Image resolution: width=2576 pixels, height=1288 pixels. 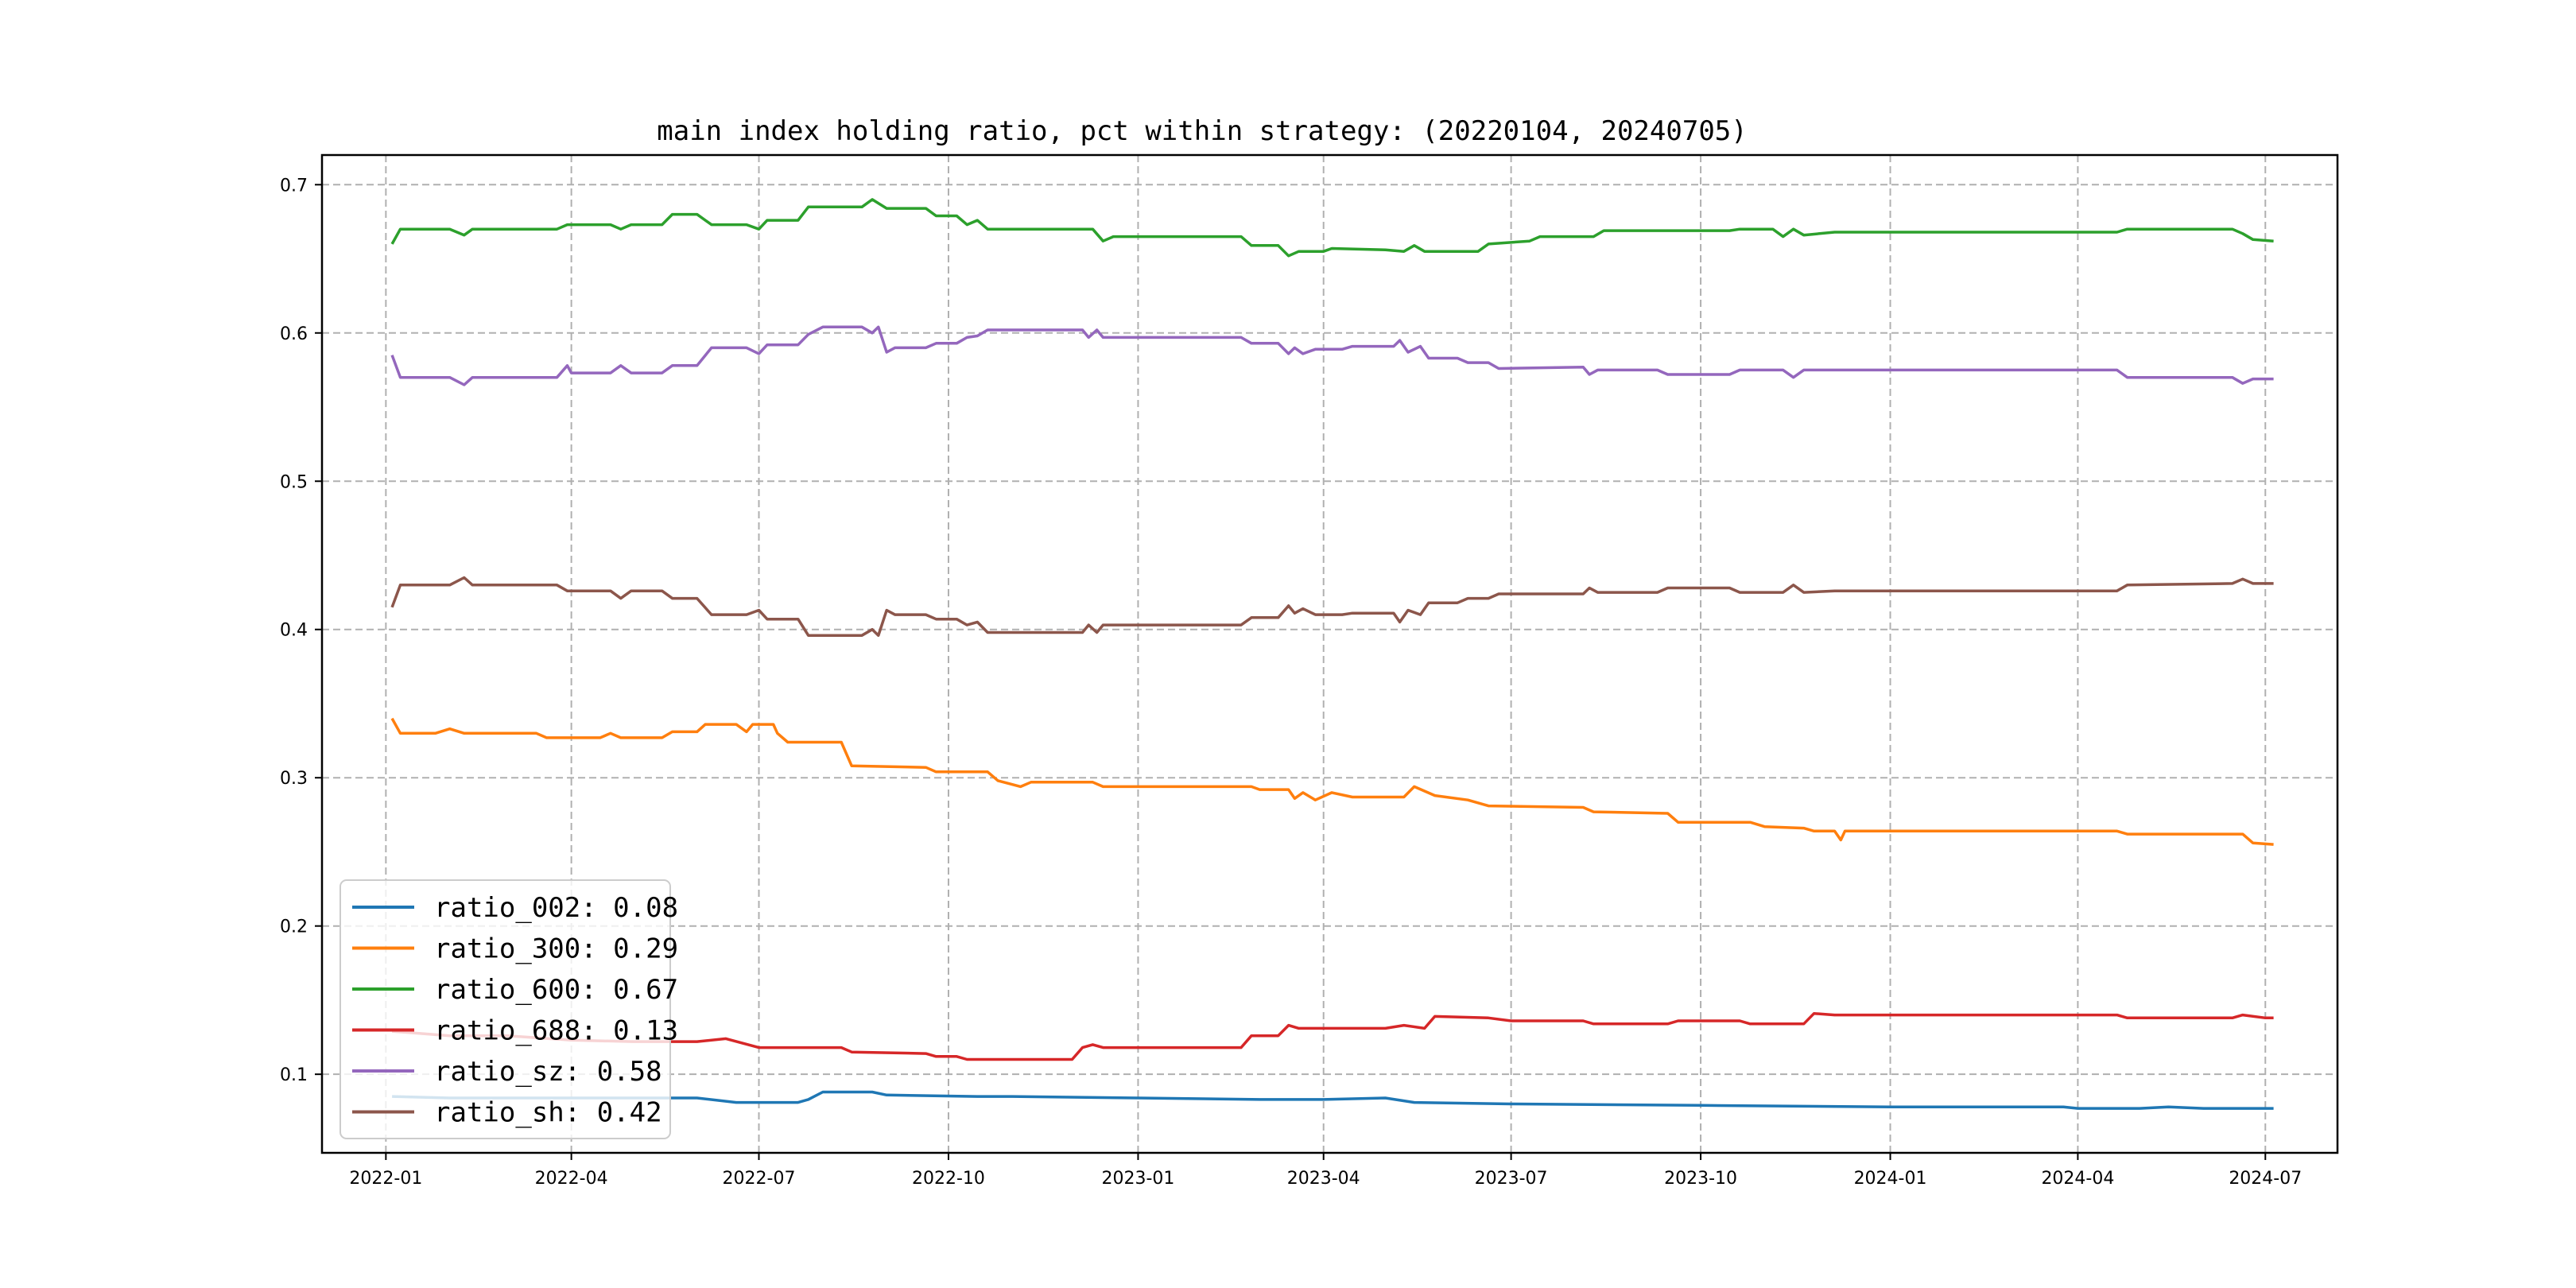 I want to click on series-line-ratio-sh, so click(x=1332, y=606).